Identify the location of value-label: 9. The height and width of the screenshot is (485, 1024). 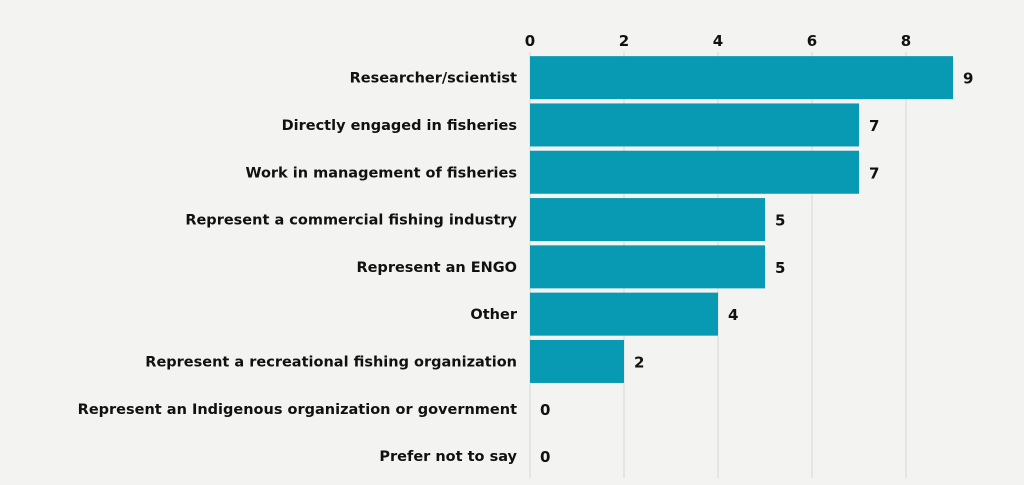
(968, 79).